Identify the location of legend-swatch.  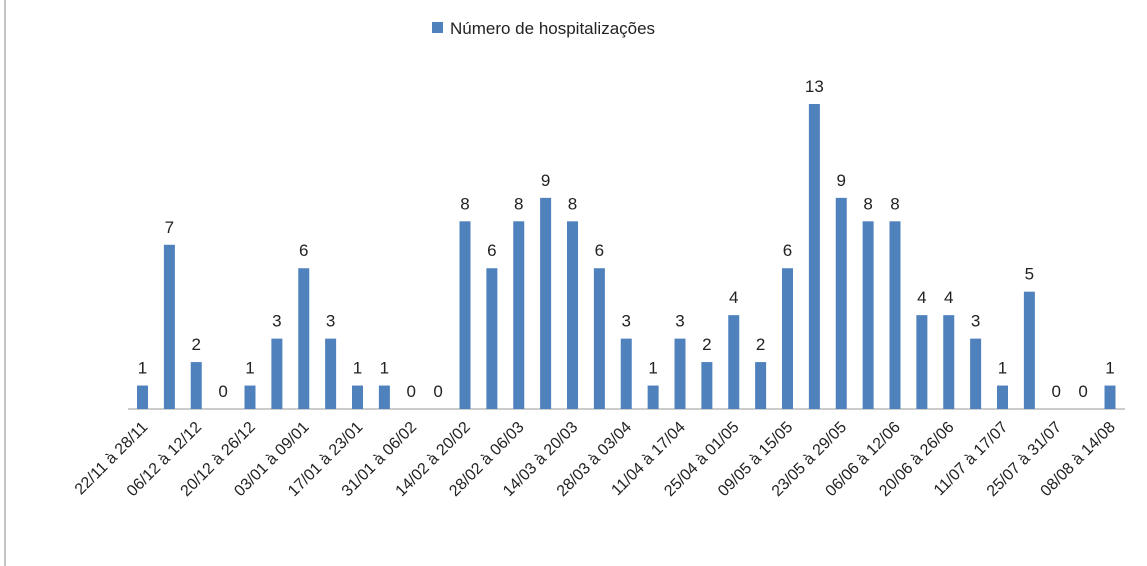
(437, 27).